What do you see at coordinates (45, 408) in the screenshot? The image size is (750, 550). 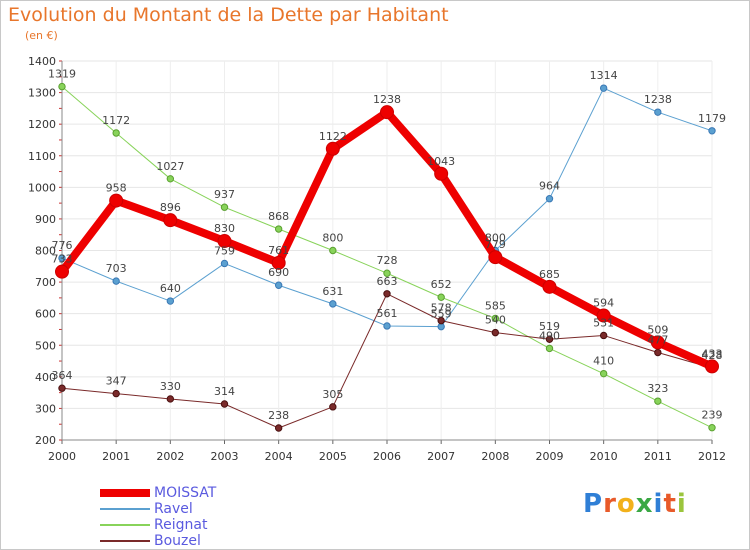 I see `y-tick-label: 300` at bounding box center [45, 408].